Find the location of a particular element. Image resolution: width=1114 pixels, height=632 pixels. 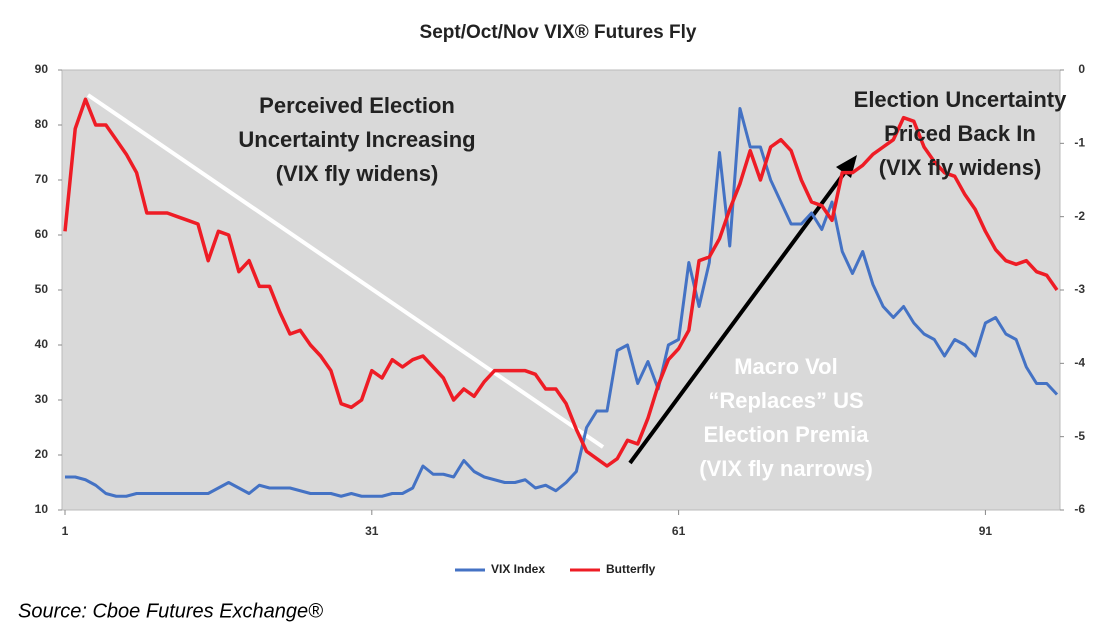

y-tick-label: 70 is located at coordinates (42, 179).